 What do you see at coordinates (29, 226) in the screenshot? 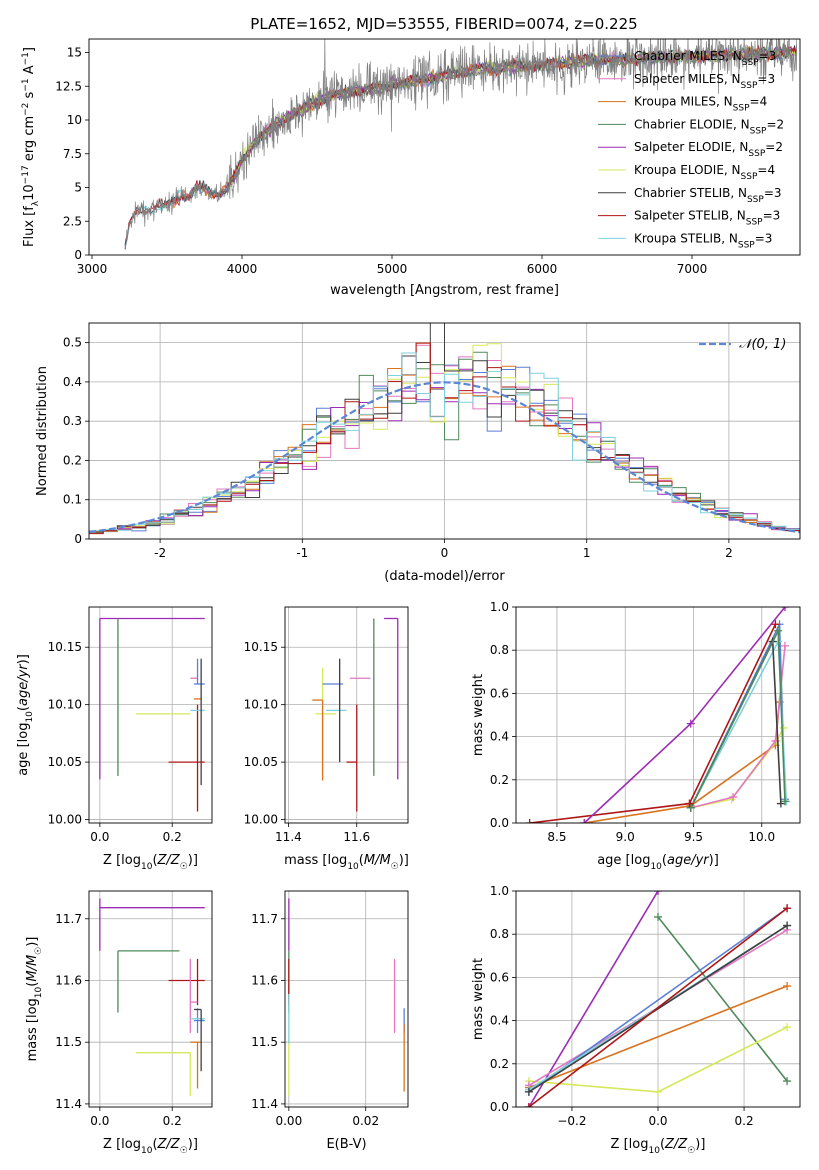
I see `label-part: Flux [f` at bounding box center [29, 226].